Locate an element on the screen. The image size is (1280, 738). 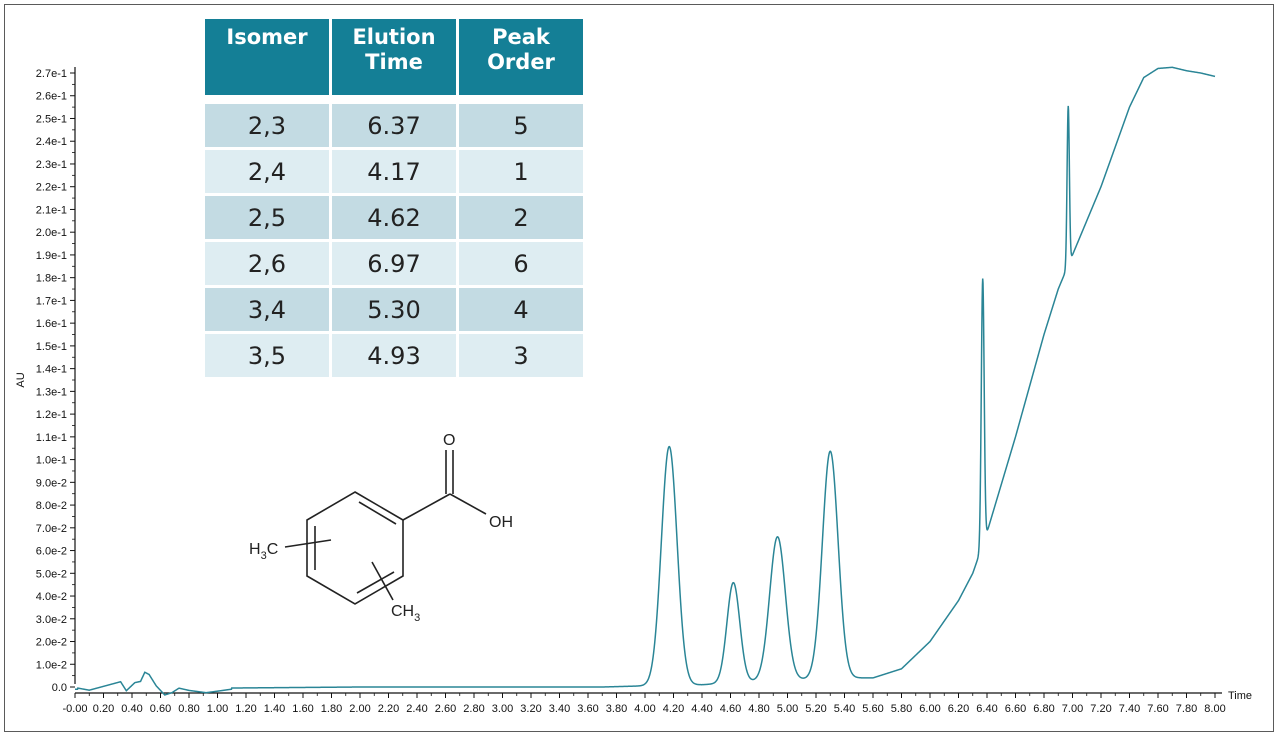
y-tick-label: 2.1e-1 is located at coordinates (51, 210).